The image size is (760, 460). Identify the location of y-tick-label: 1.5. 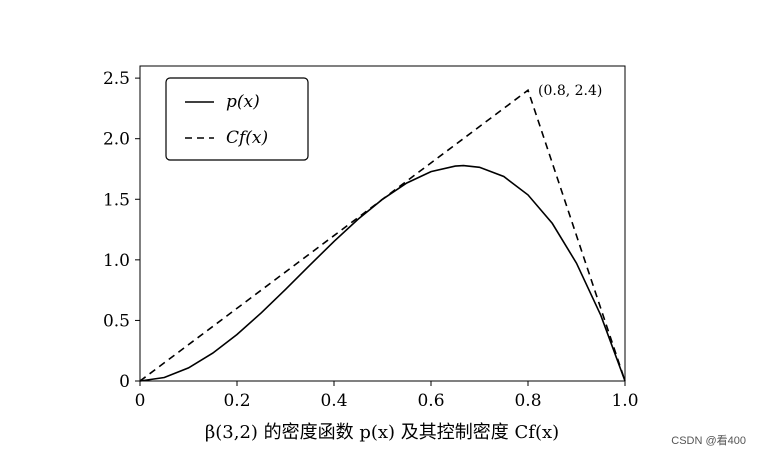
(116, 200).